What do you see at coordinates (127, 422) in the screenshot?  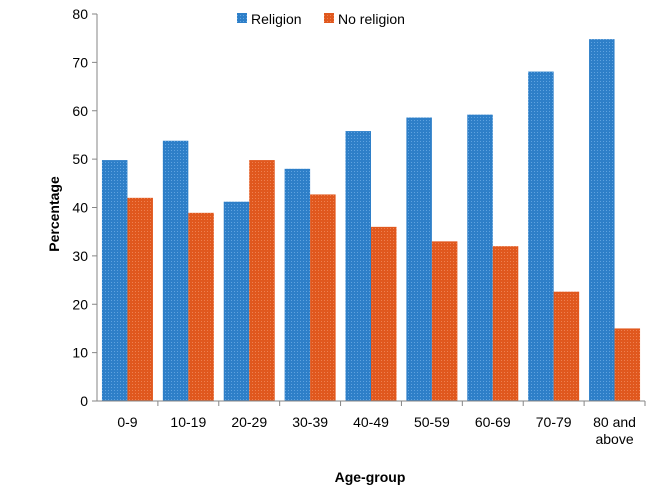 I see `x-tick-label-0-9: 0-9` at bounding box center [127, 422].